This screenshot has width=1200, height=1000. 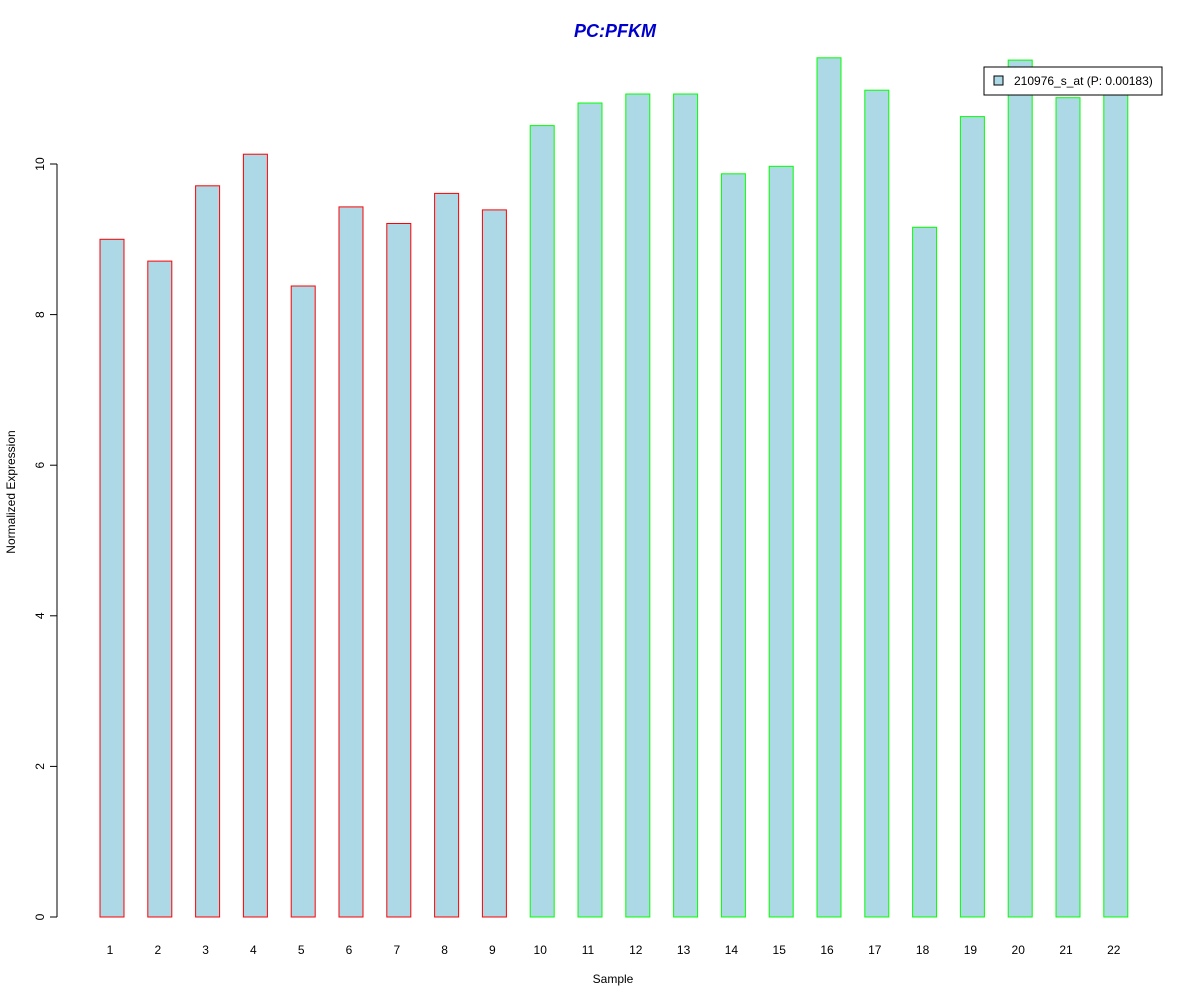 What do you see at coordinates (40, 615) in the screenshot?
I see `y-tick-label: 4` at bounding box center [40, 615].